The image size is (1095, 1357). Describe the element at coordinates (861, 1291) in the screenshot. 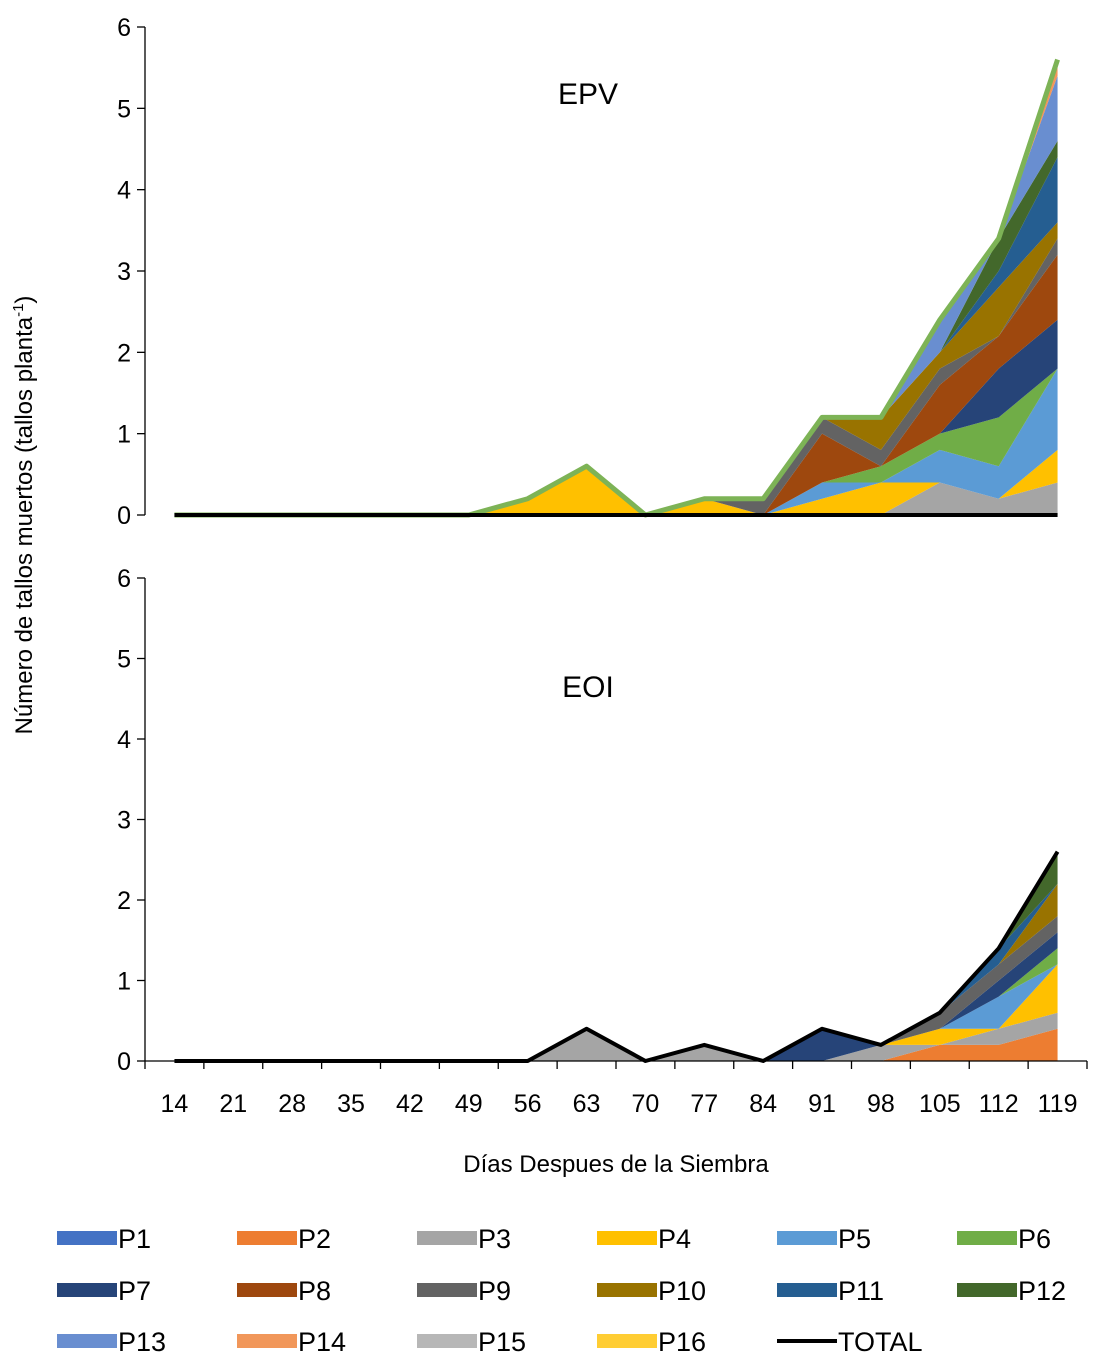

I see `legend-label-p11: P11` at that location.